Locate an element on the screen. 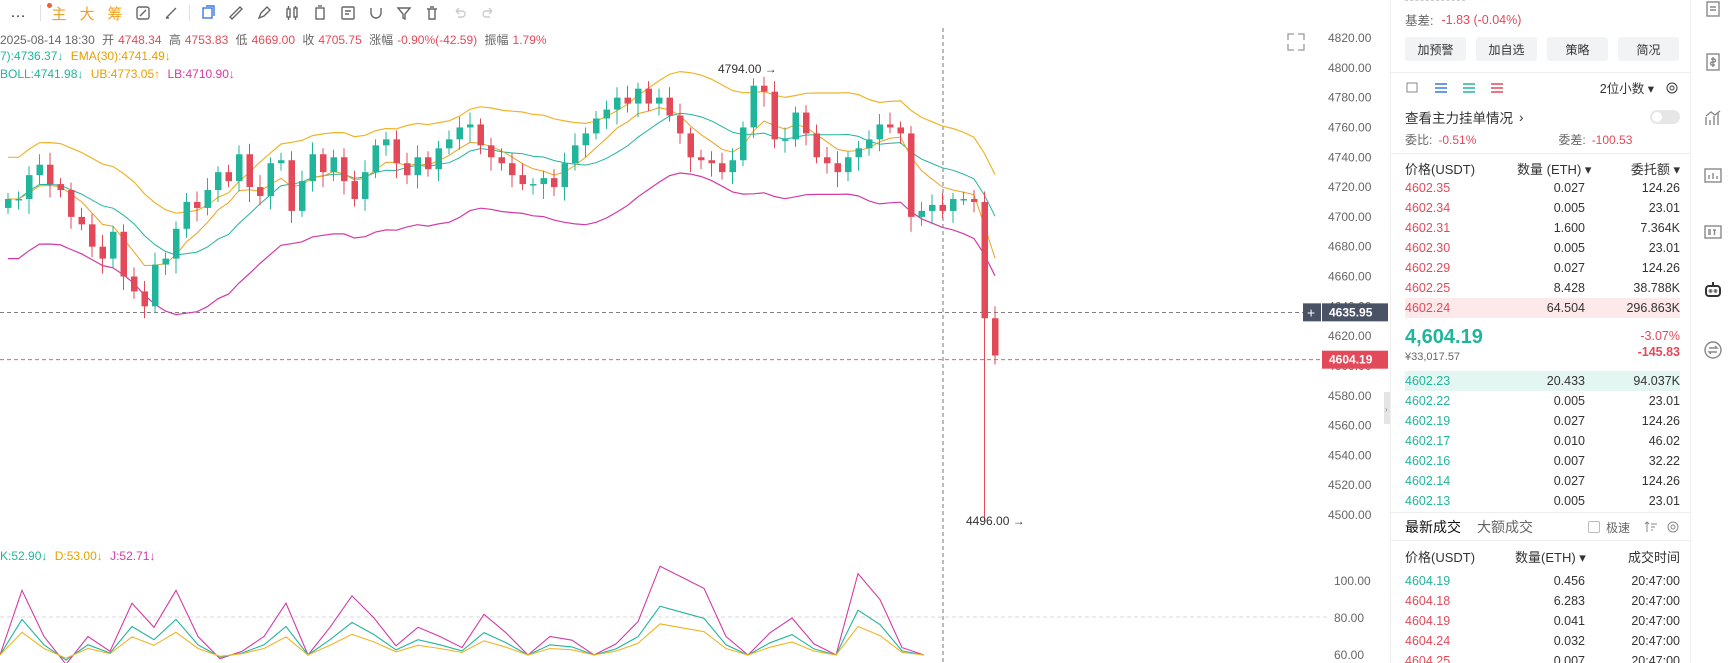 Image resolution: width=1734 pixels, height=663 pixels. dollar-doc-icon is located at coordinates (1713, 62).